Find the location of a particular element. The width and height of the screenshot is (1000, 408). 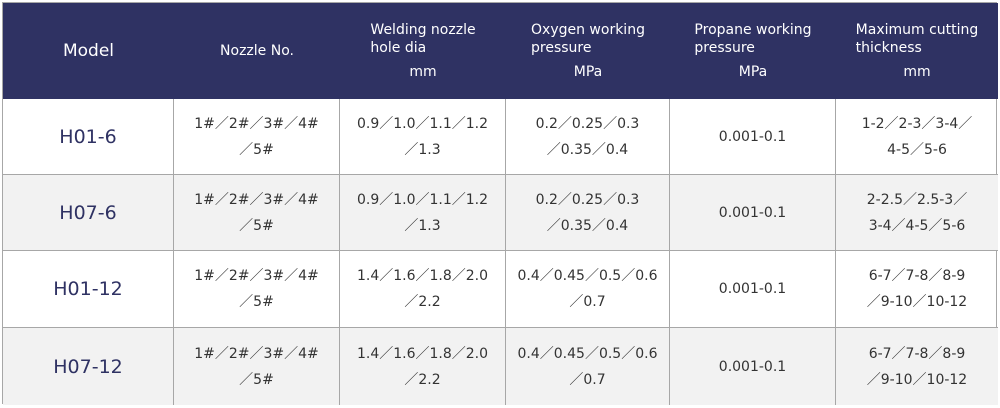

header-oxygen-line1: Oxygen working is located at coordinates (588, 30).